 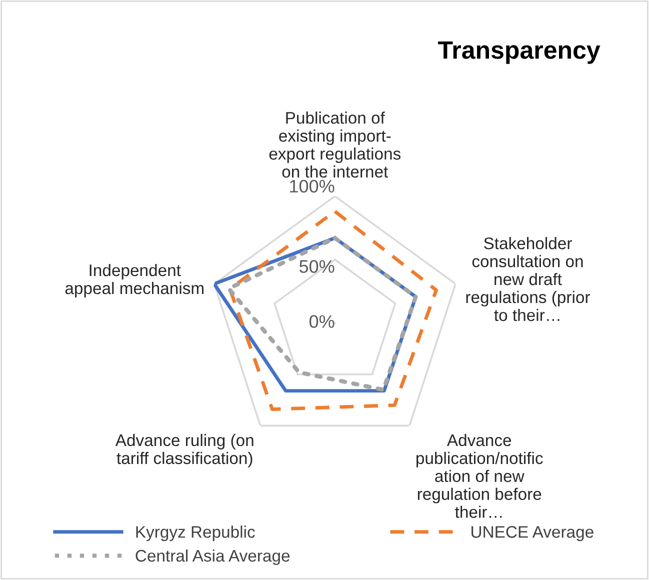 I want to click on y-tick-label: 50%, so click(x=316, y=266).